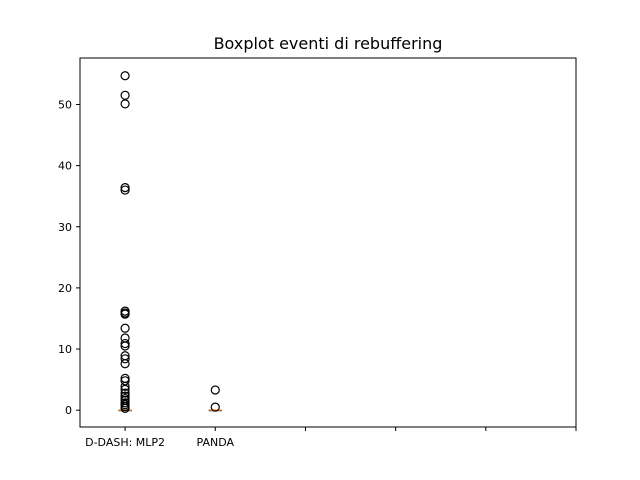 This screenshot has height=480, width=640. Describe the element at coordinates (65, 288) in the screenshot. I see `y-tick-label: 20` at that location.